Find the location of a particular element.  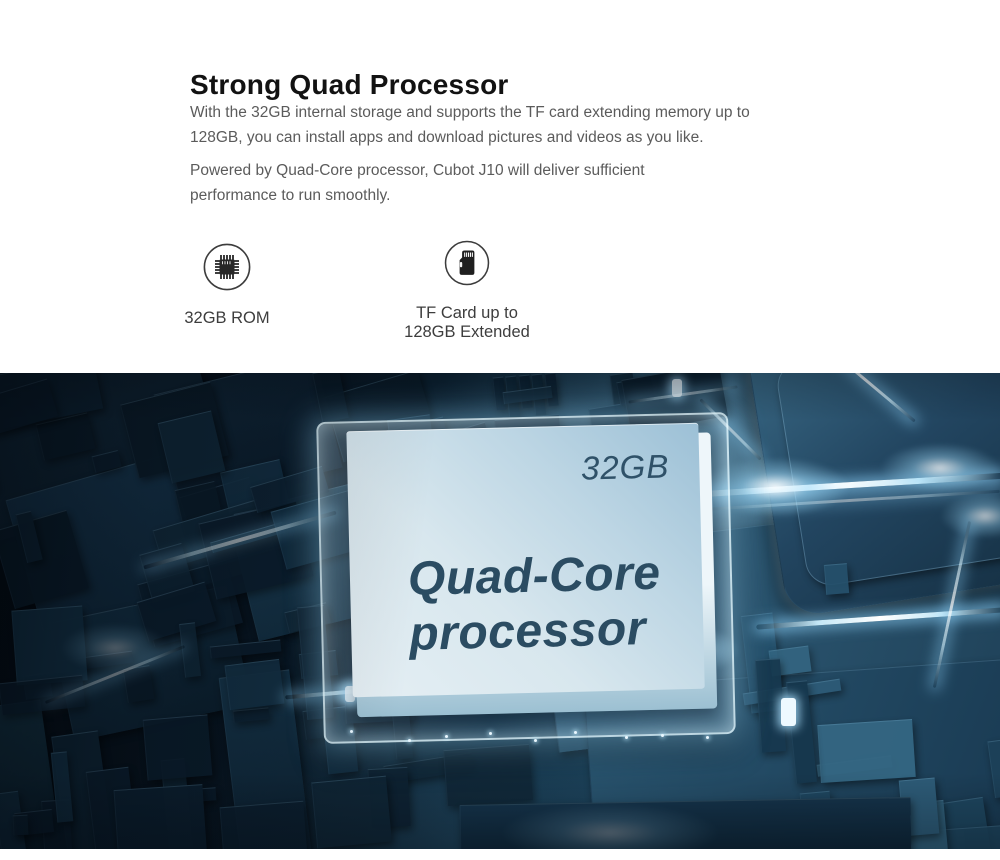

tf-card-icon is located at coordinates (467, 263).